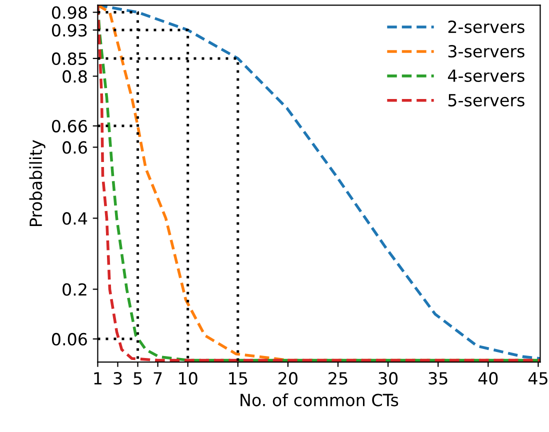 The width and height of the screenshot is (549, 432). What do you see at coordinates (238, 378) in the screenshot?
I see `x-tick-label: 15` at bounding box center [238, 378].